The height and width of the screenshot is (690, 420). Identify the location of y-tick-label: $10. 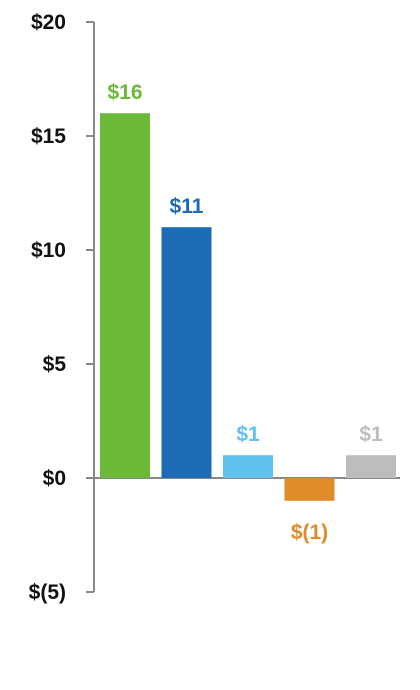
(48, 250).